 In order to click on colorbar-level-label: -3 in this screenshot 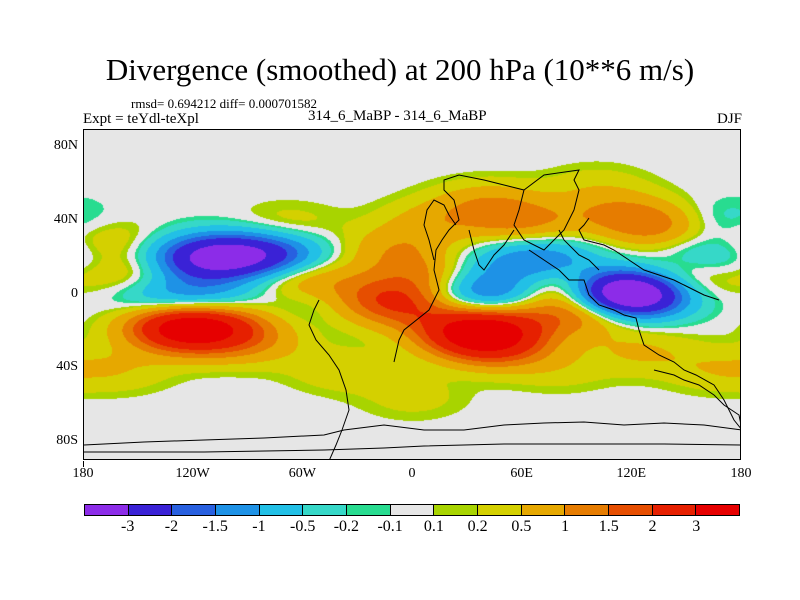, I will do `click(128, 526)`.